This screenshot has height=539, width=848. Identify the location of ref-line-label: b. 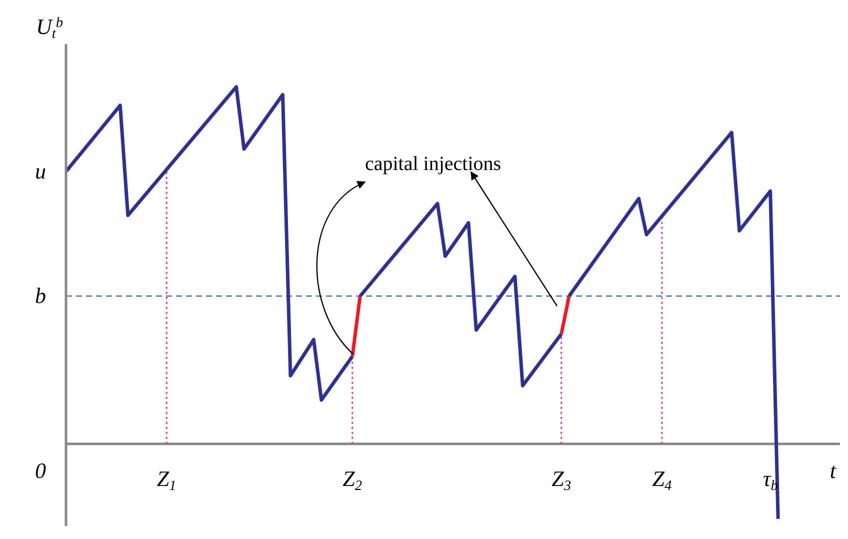
(40, 295).